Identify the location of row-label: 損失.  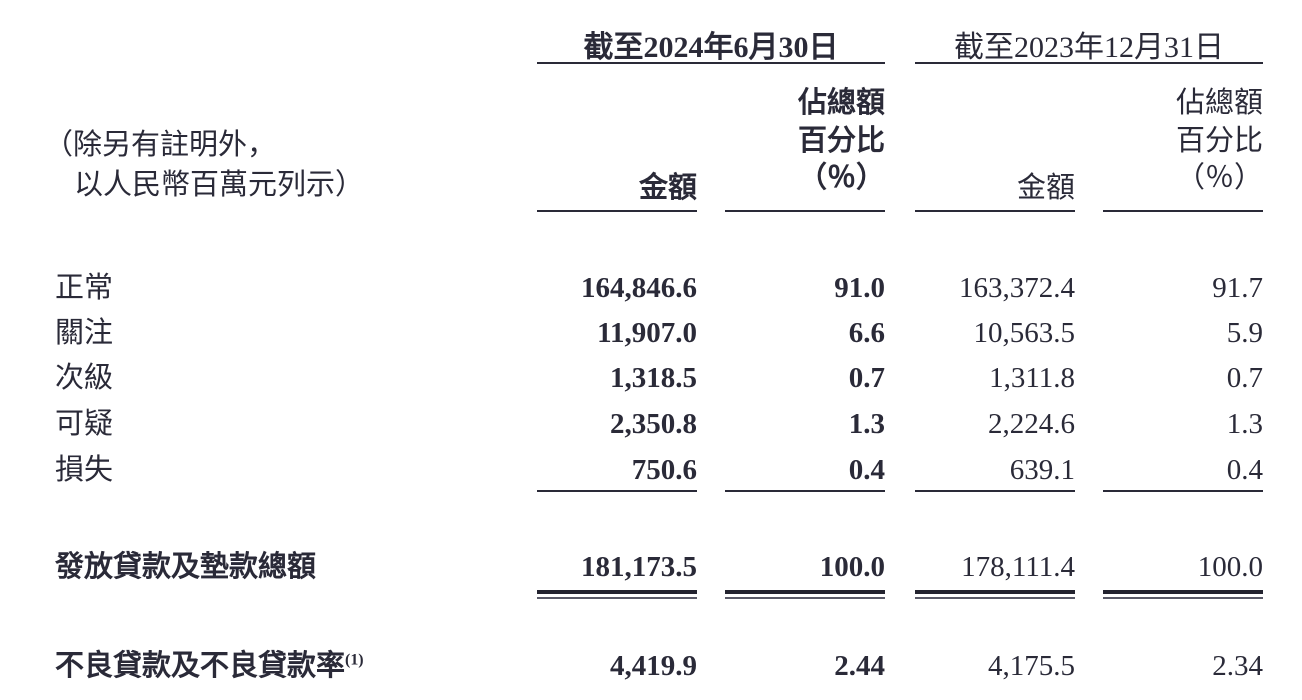
(84, 470).